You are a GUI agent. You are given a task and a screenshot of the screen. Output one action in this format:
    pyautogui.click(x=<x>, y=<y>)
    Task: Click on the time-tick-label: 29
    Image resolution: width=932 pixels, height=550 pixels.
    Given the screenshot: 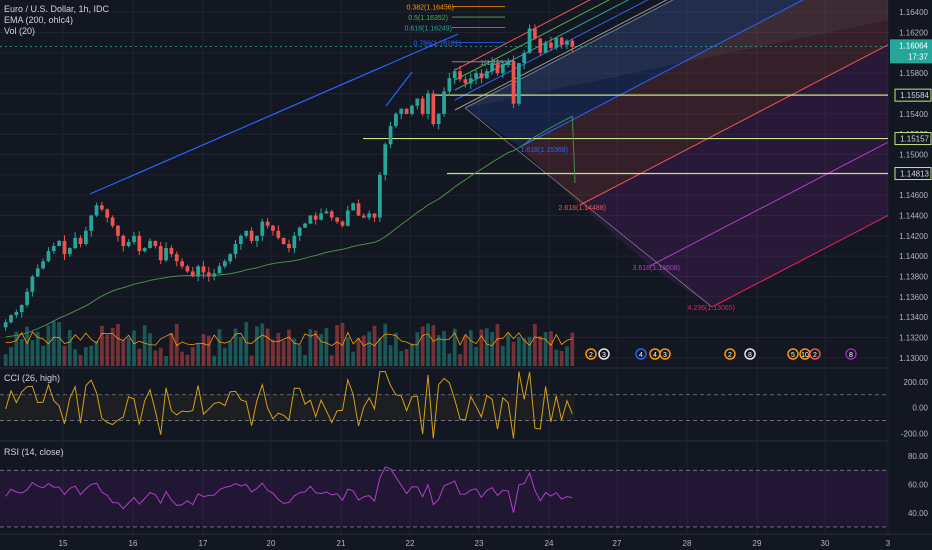 What is the action you would take?
    pyautogui.click(x=757, y=543)
    